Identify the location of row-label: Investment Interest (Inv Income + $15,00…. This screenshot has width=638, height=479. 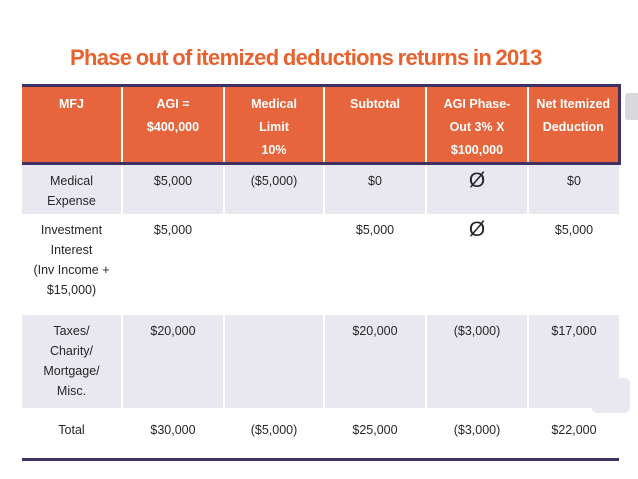
(72, 264).